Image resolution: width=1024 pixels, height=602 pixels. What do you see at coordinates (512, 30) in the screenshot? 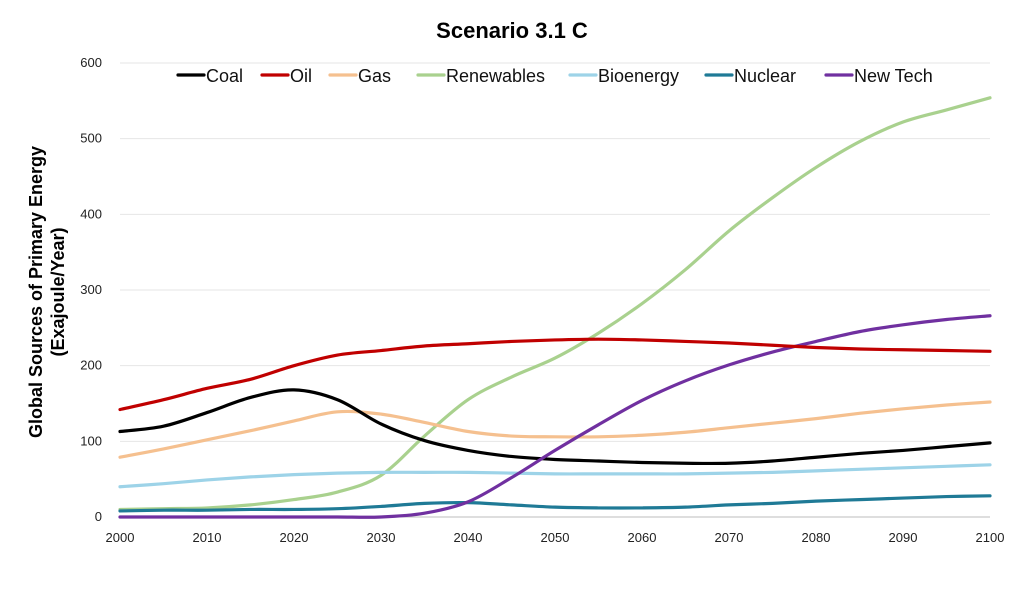
I see `chart-title: Scenario 3.1 C` at bounding box center [512, 30].